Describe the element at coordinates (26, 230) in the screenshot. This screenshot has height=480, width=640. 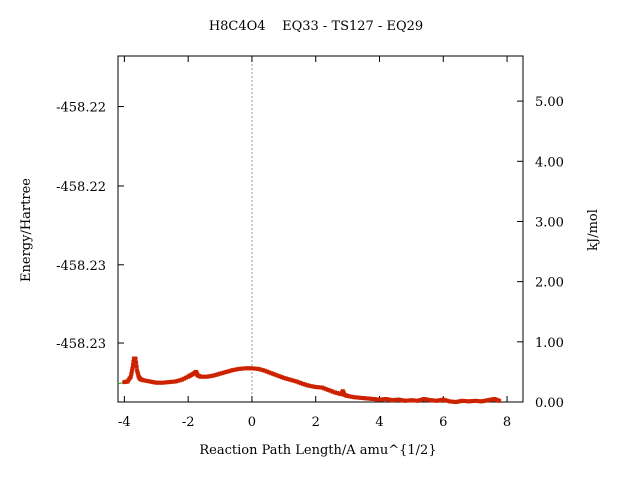
I see `y-left-axis-label: Energy/Hartree` at that location.